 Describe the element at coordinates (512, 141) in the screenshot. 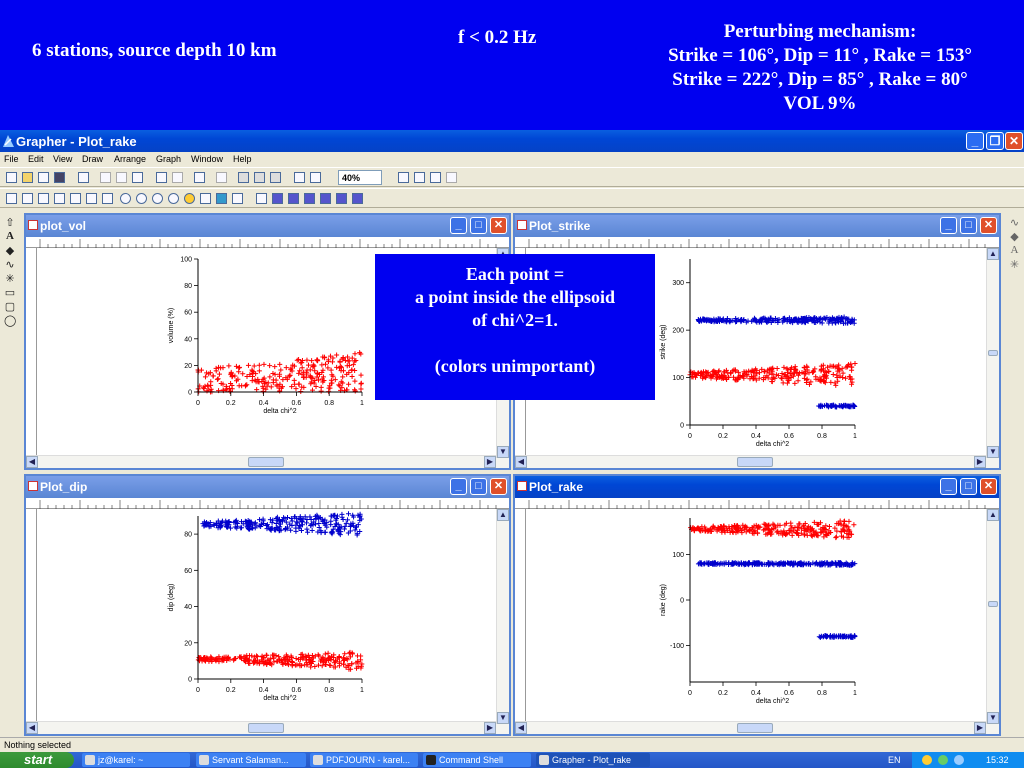

I see `window-titlebar: Grapher - Plot_rake _ ❐ ✕` at that location.